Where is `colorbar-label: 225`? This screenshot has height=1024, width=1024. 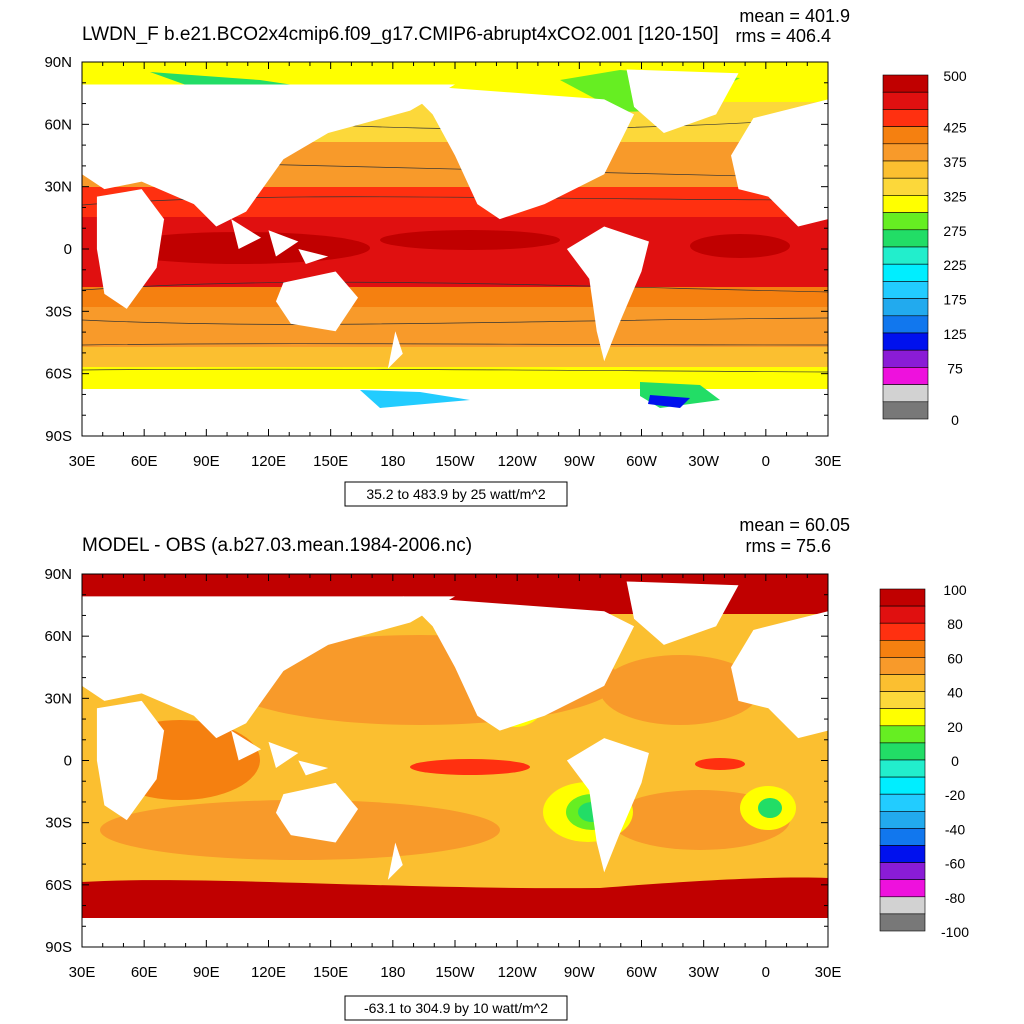 colorbar-label: 225 is located at coordinates (955, 265).